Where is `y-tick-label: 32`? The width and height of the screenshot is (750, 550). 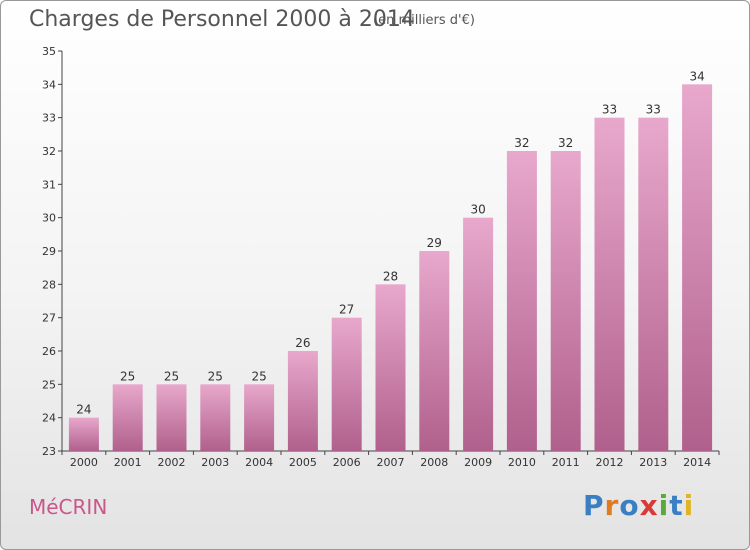 y-tick-label: 32 is located at coordinates (49, 151).